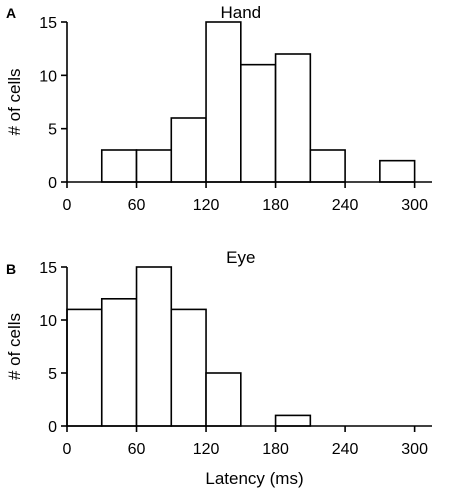  What do you see at coordinates (240, 257) in the screenshot?
I see `chart-title: Eye` at bounding box center [240, 257].